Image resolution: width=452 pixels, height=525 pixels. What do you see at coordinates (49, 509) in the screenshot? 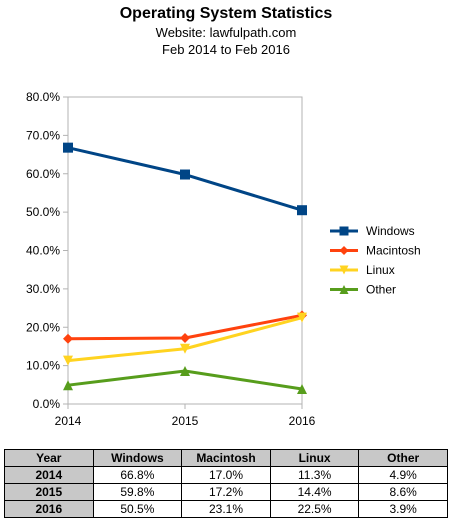
I see `table-cell-year: 2016` at bounding box center [49, 509].